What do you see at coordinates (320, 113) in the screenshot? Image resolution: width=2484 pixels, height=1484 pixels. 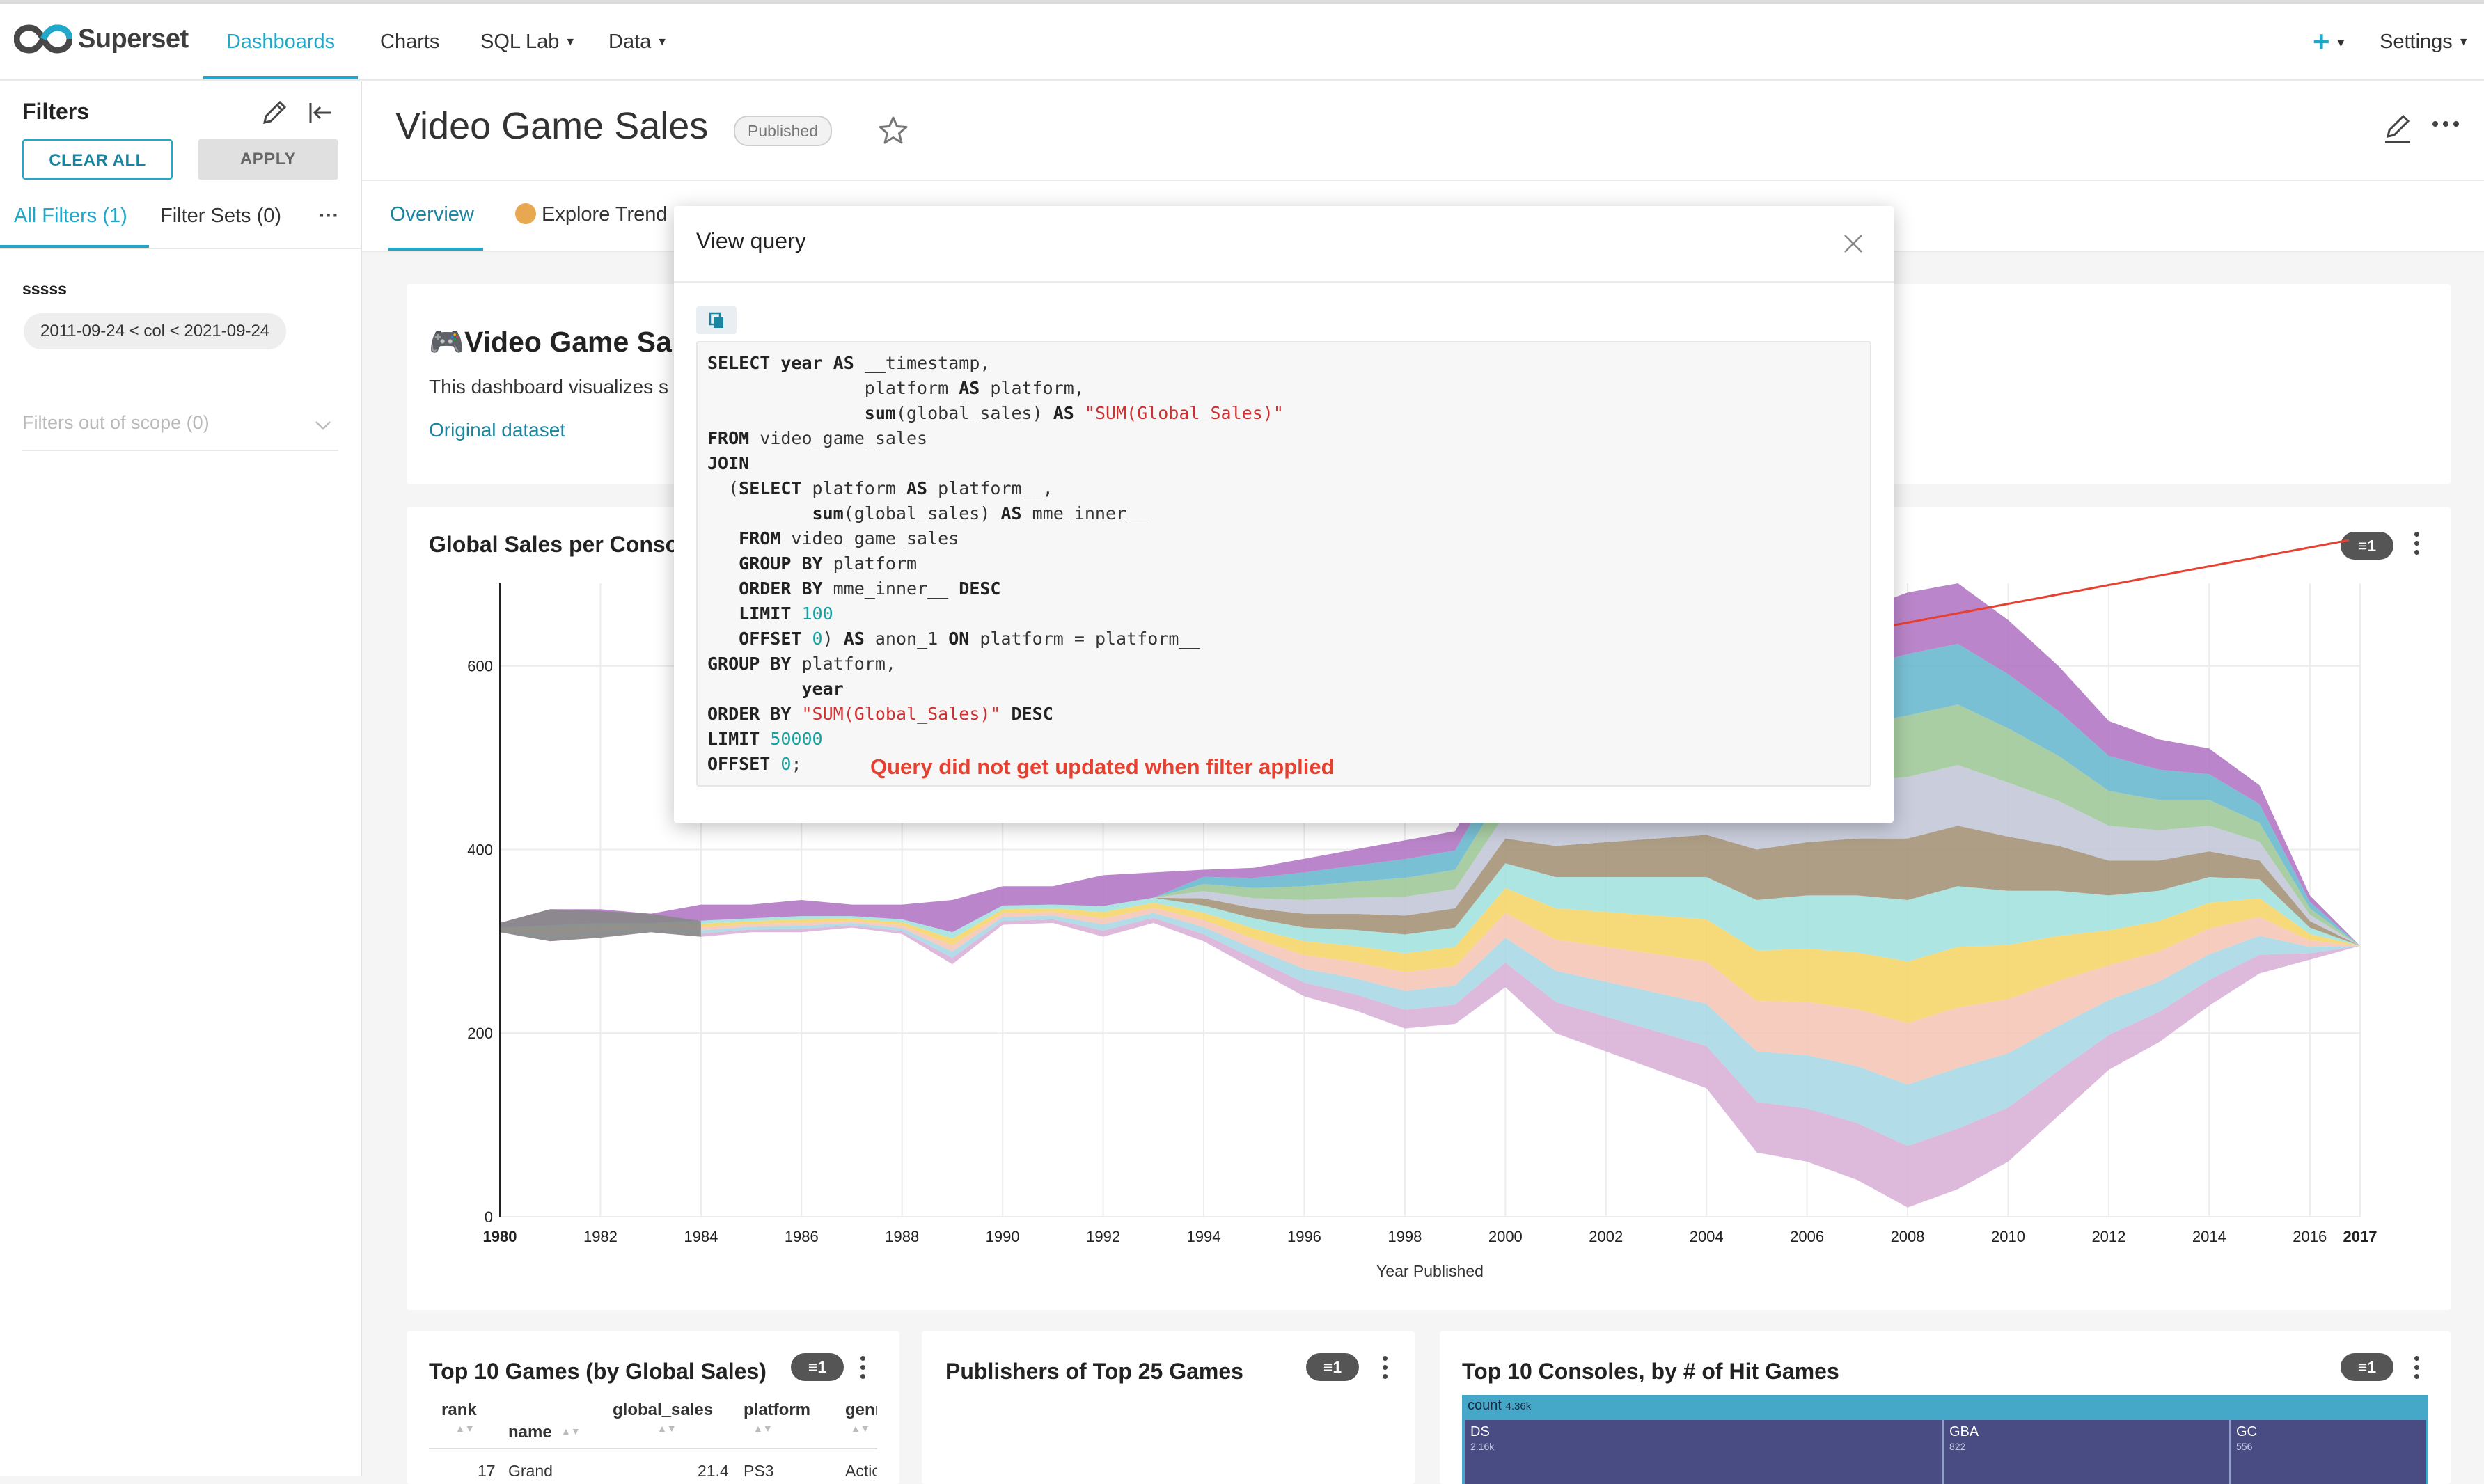 I see `collapse-icon` at bounding box center [320, 113].